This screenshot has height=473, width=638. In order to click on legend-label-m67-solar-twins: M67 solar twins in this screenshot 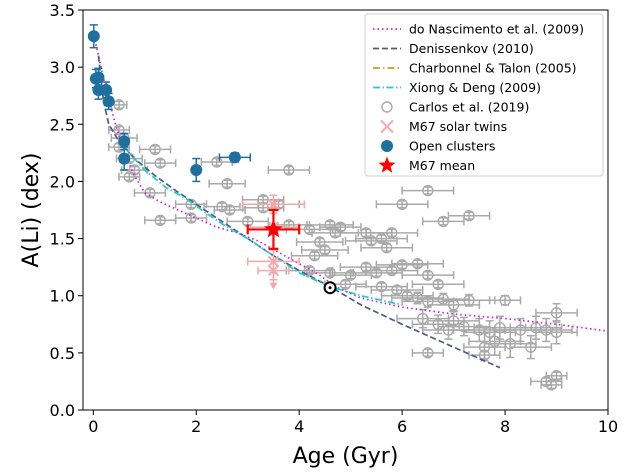, I will do `click(458, 126)`.